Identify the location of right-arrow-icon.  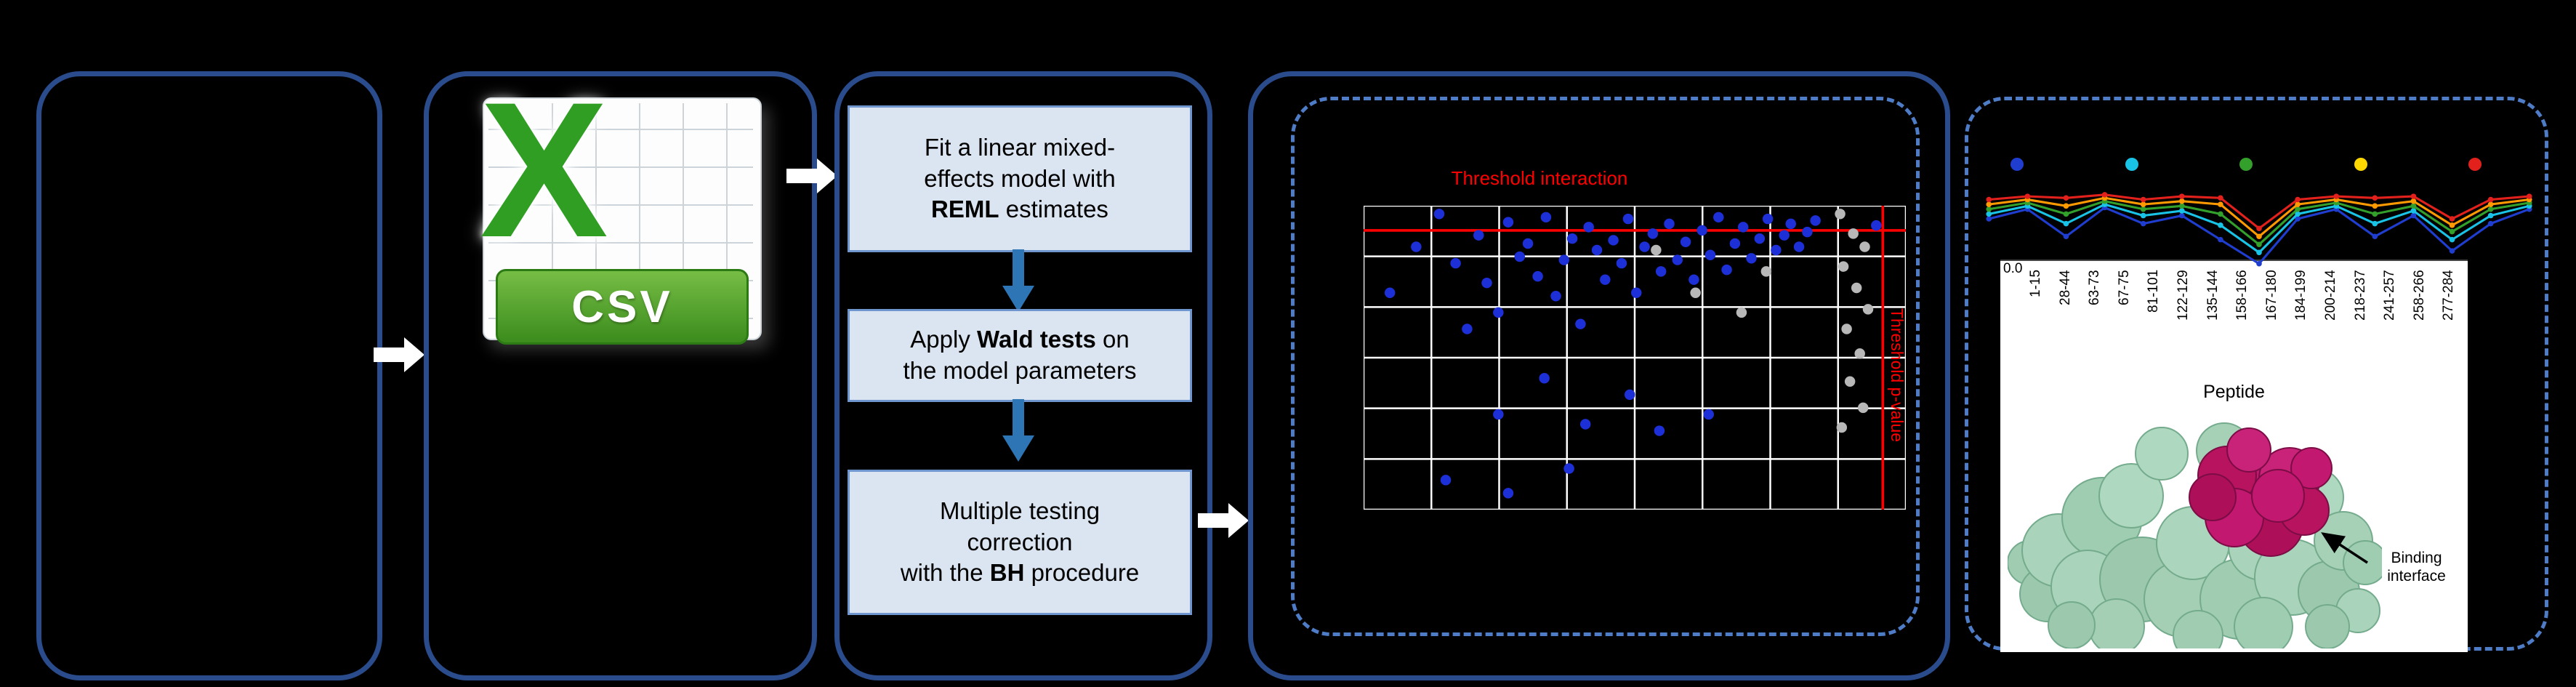
(811, 175).